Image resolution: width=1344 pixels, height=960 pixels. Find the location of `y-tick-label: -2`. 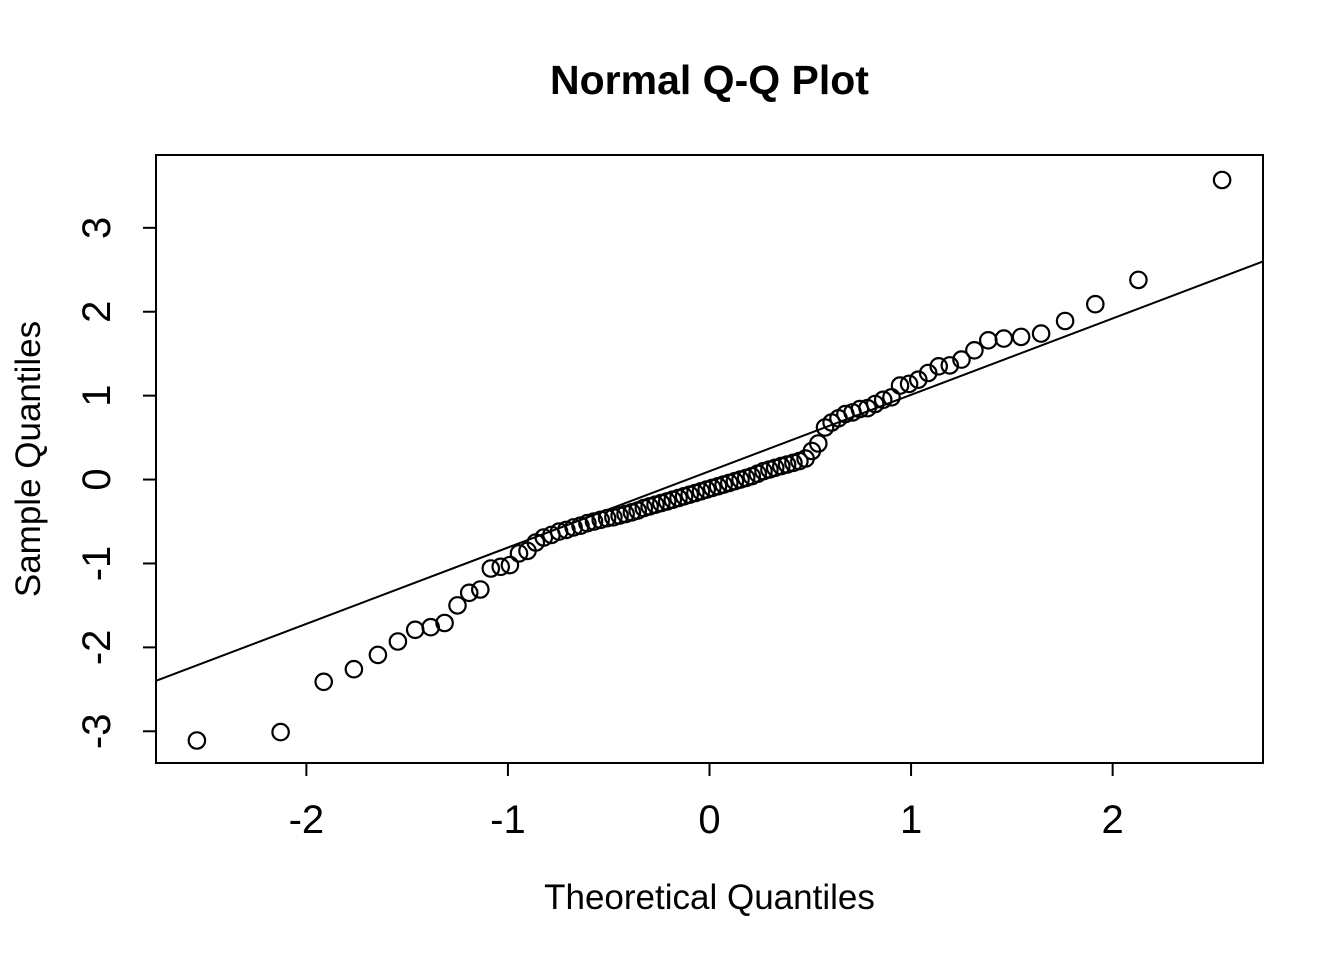

y-tick-label: -2 is located at coordinates (97, 648).